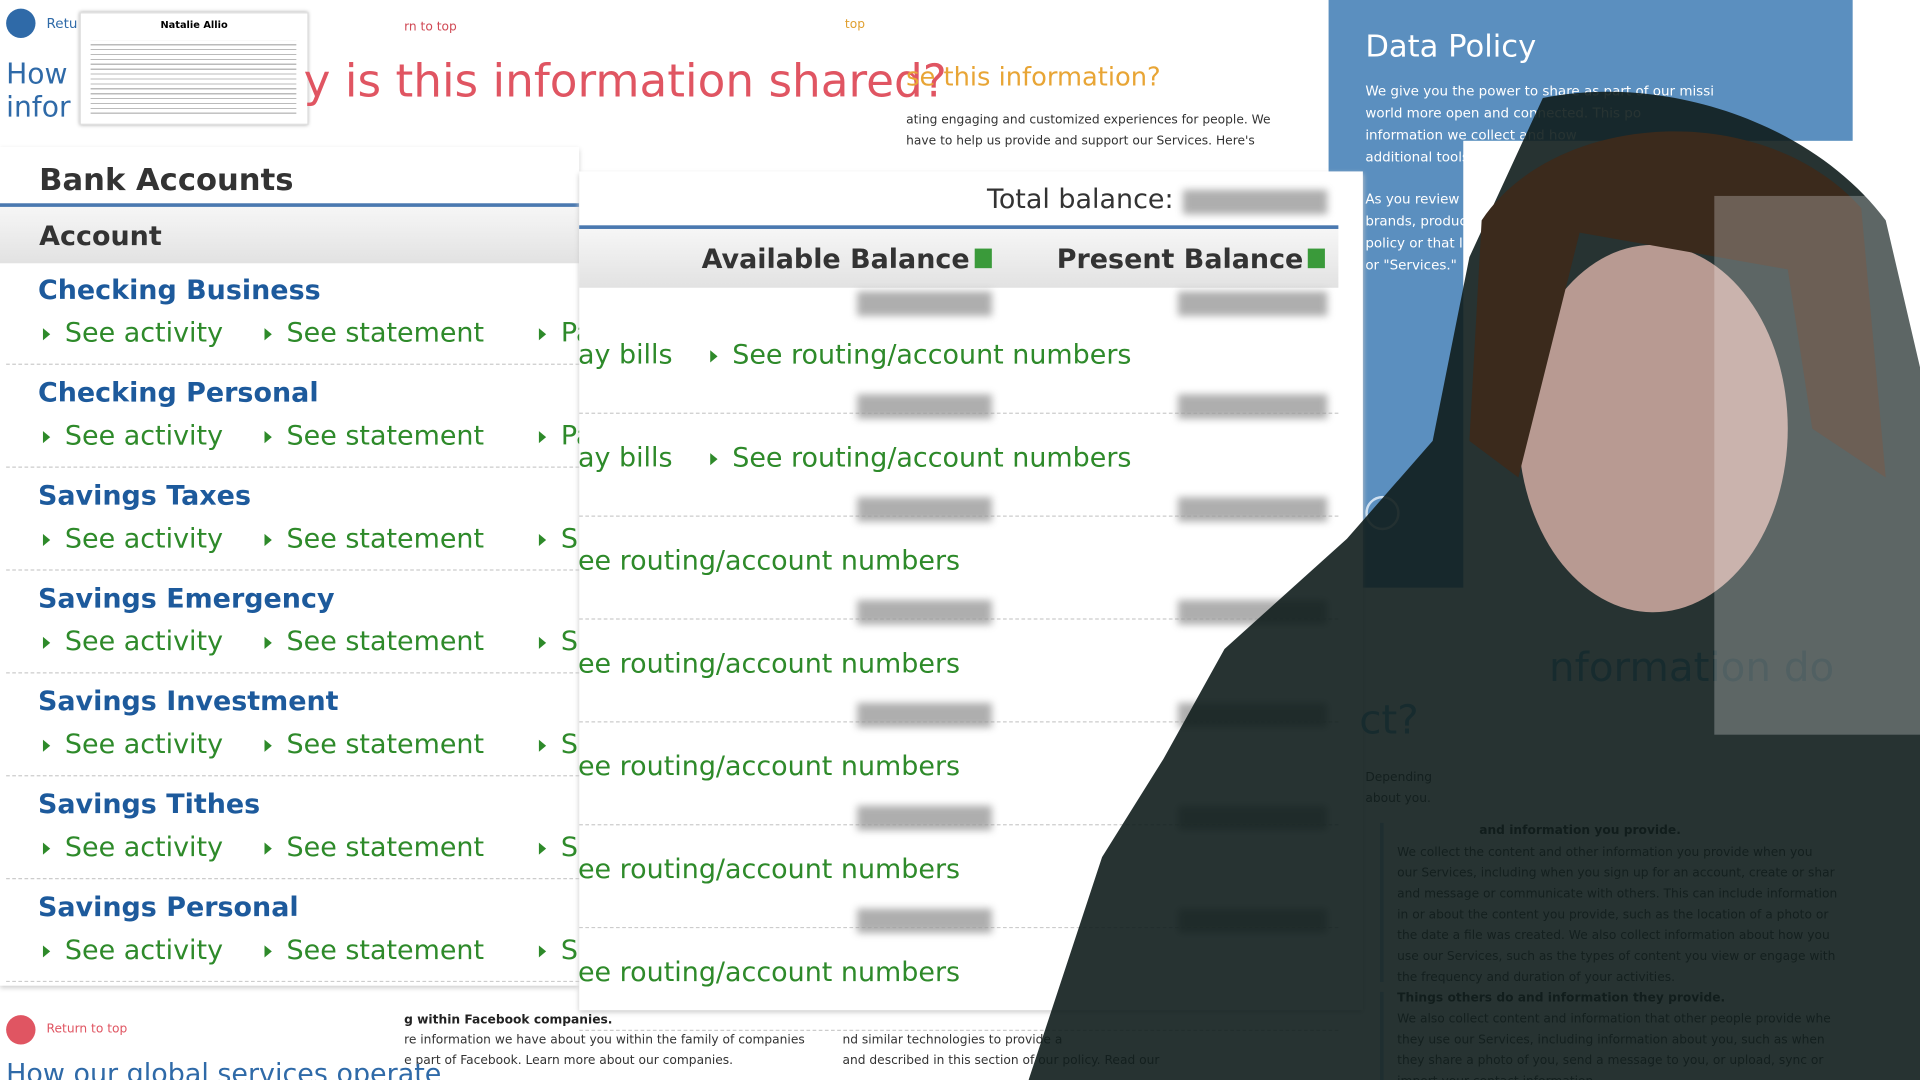  I want to click on text-line: infor, so click(38, 107).